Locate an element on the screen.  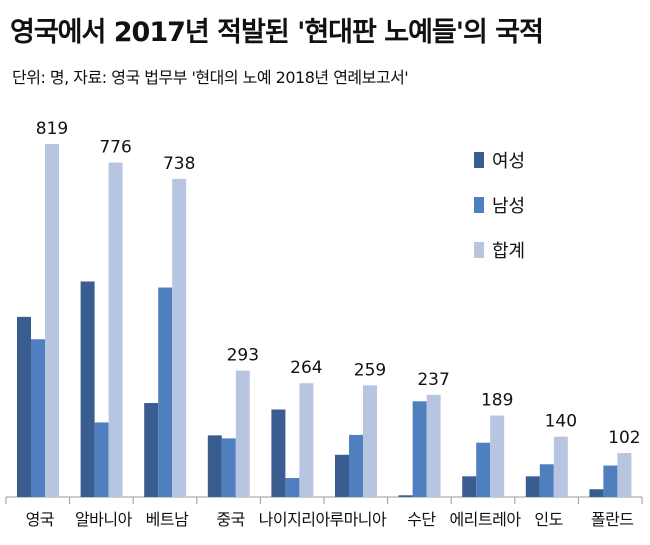
bar-합계-알바니아 is located at coordinates (115, 330).